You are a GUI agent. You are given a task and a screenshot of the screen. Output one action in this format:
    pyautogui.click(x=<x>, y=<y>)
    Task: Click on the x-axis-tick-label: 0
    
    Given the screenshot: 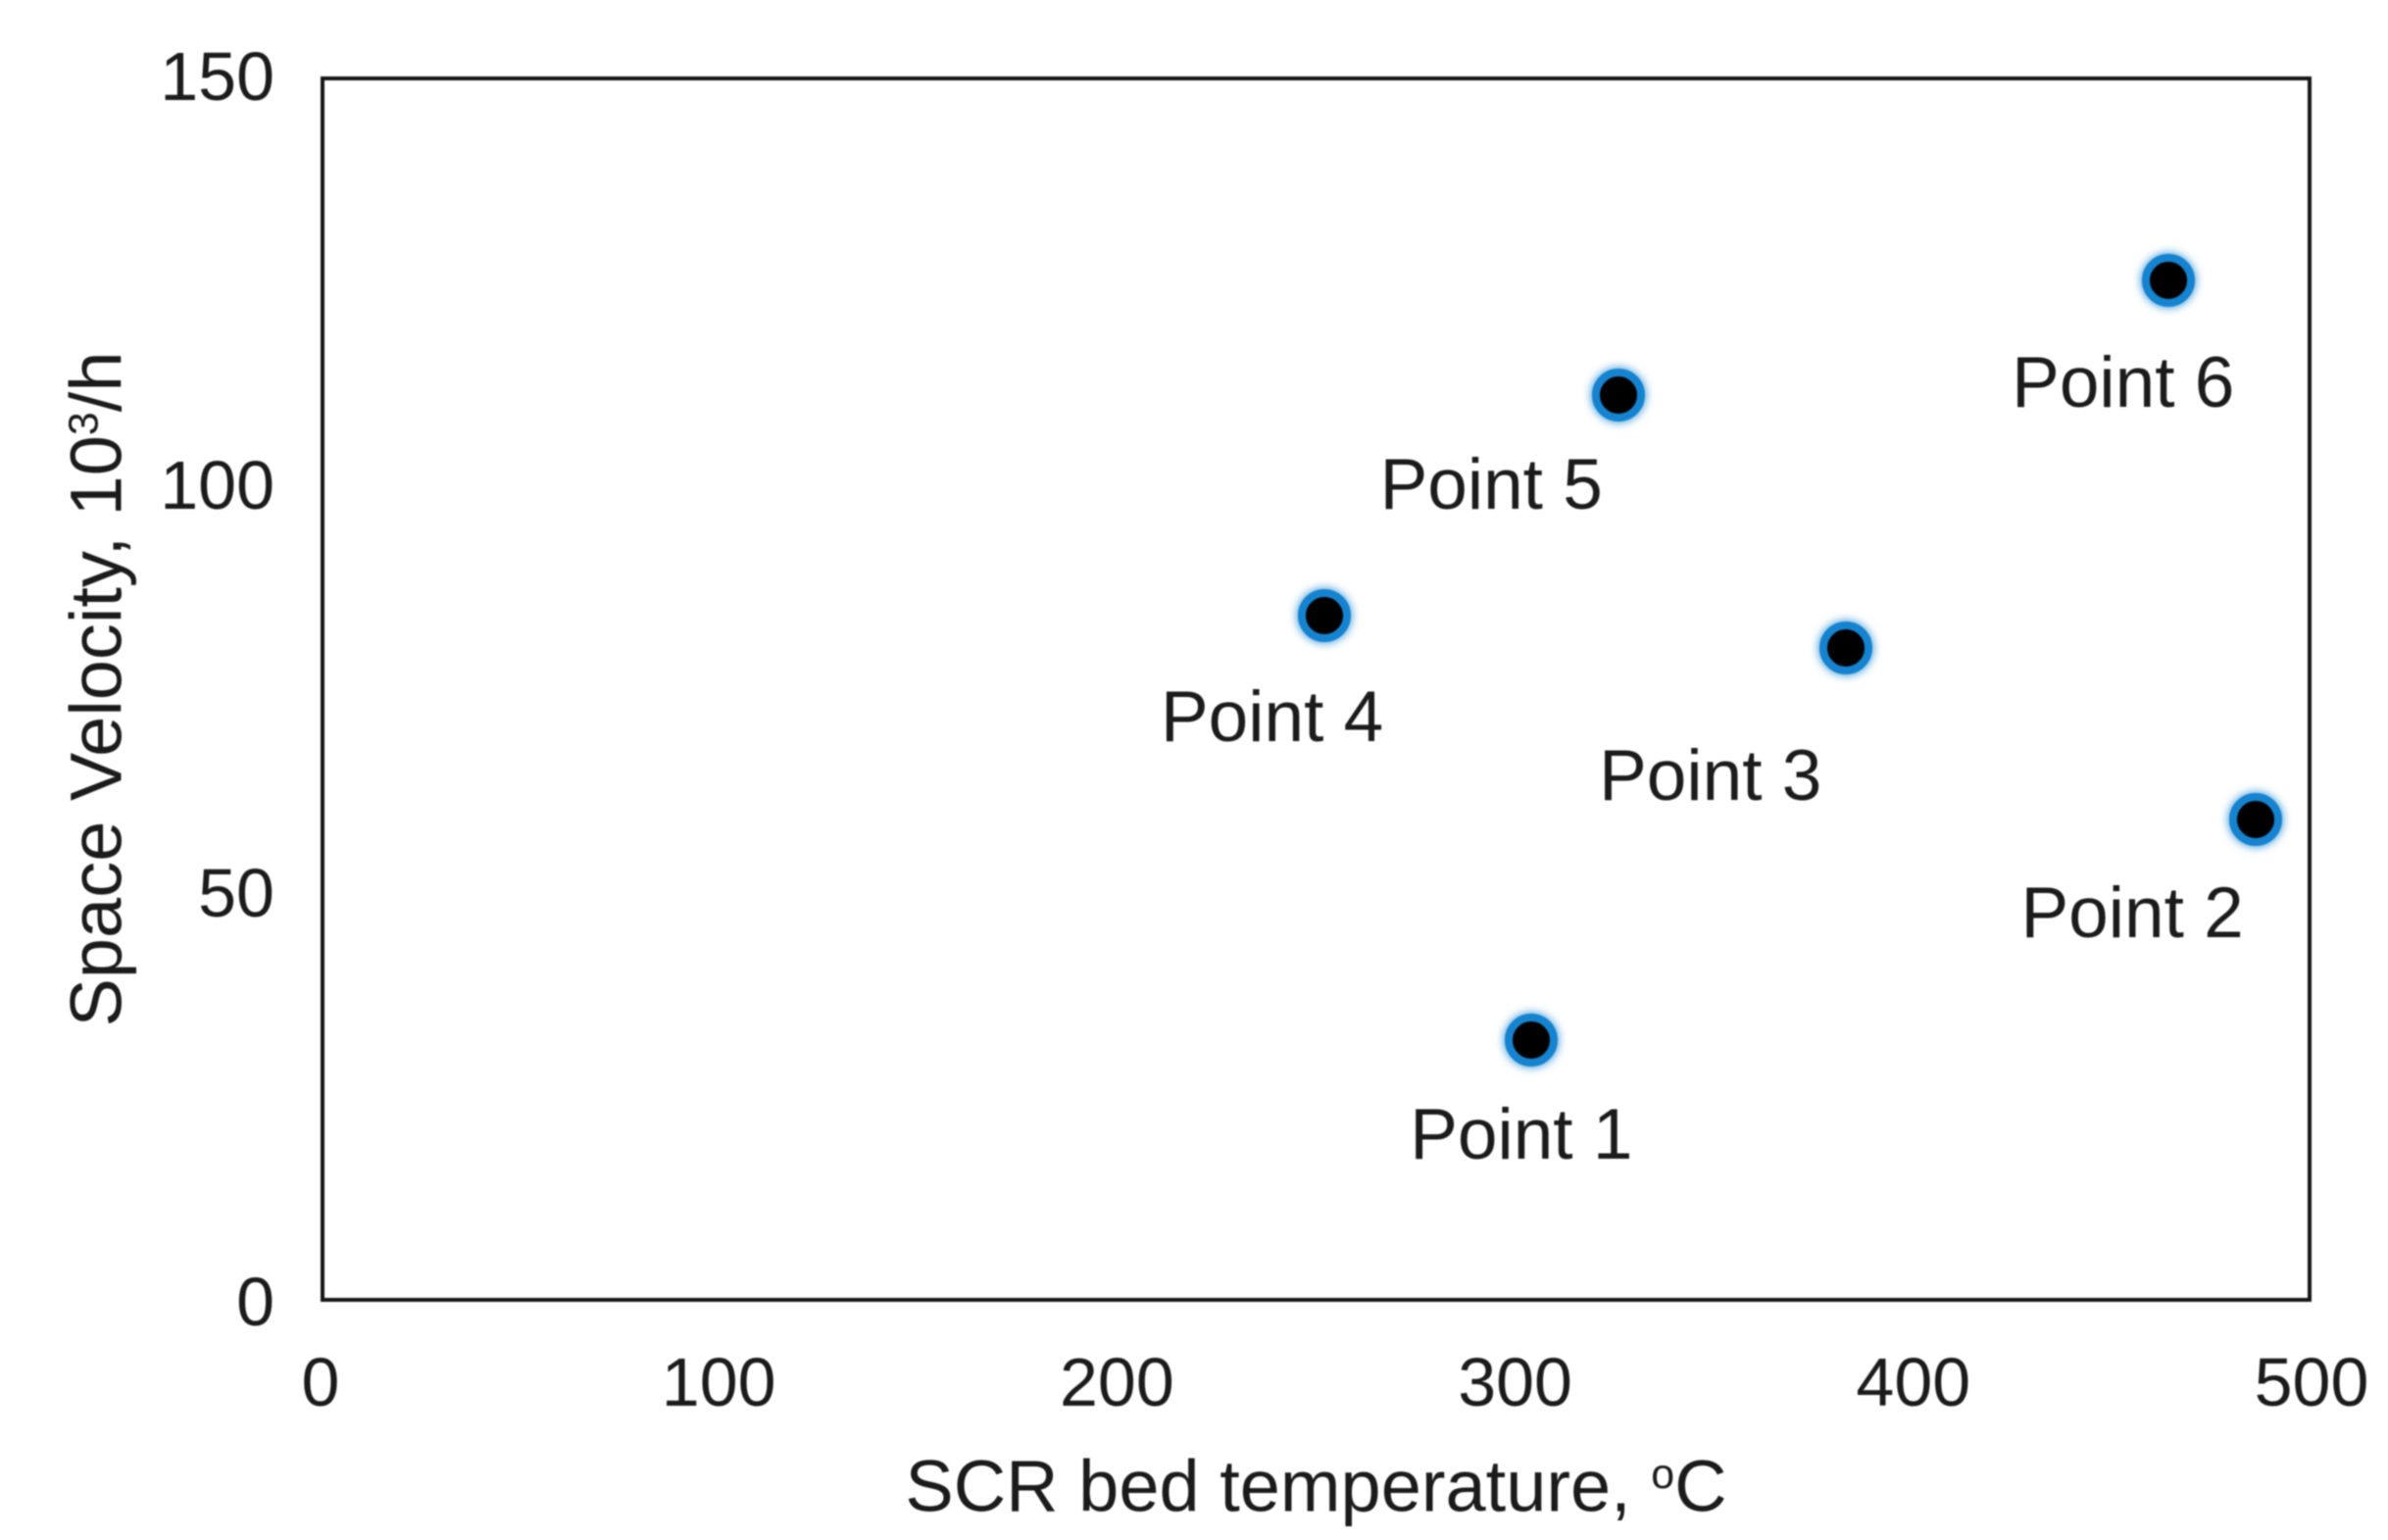 What is the action you would take?
    pyautogui.click(x=320, y=1382)
    